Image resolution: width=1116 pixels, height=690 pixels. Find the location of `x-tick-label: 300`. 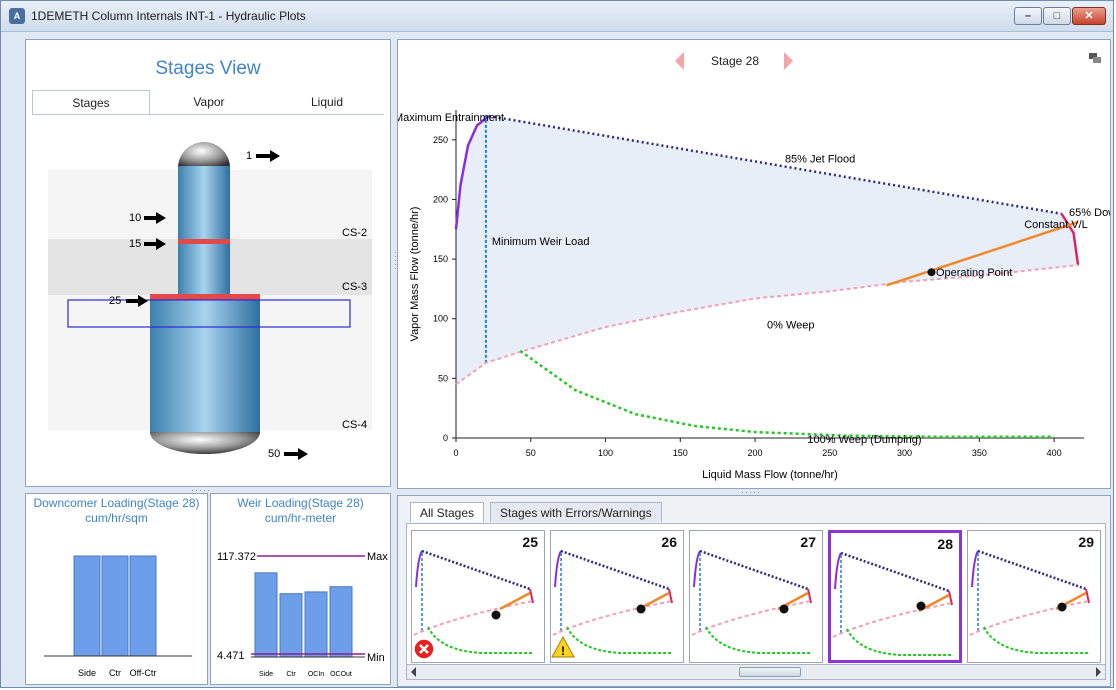

x-tick-label: 300 is located at coordinates (904, 453).